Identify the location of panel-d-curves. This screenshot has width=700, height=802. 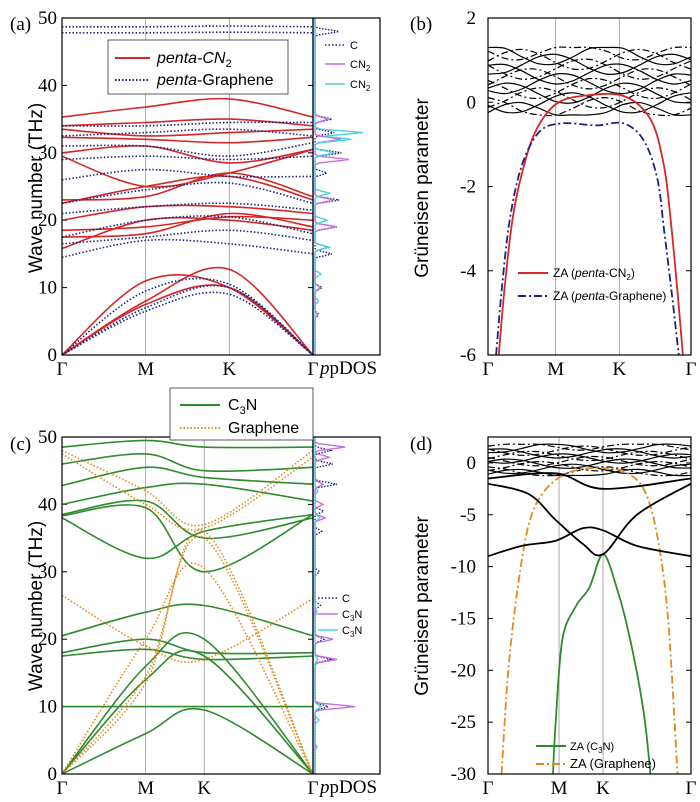
(589, 608).